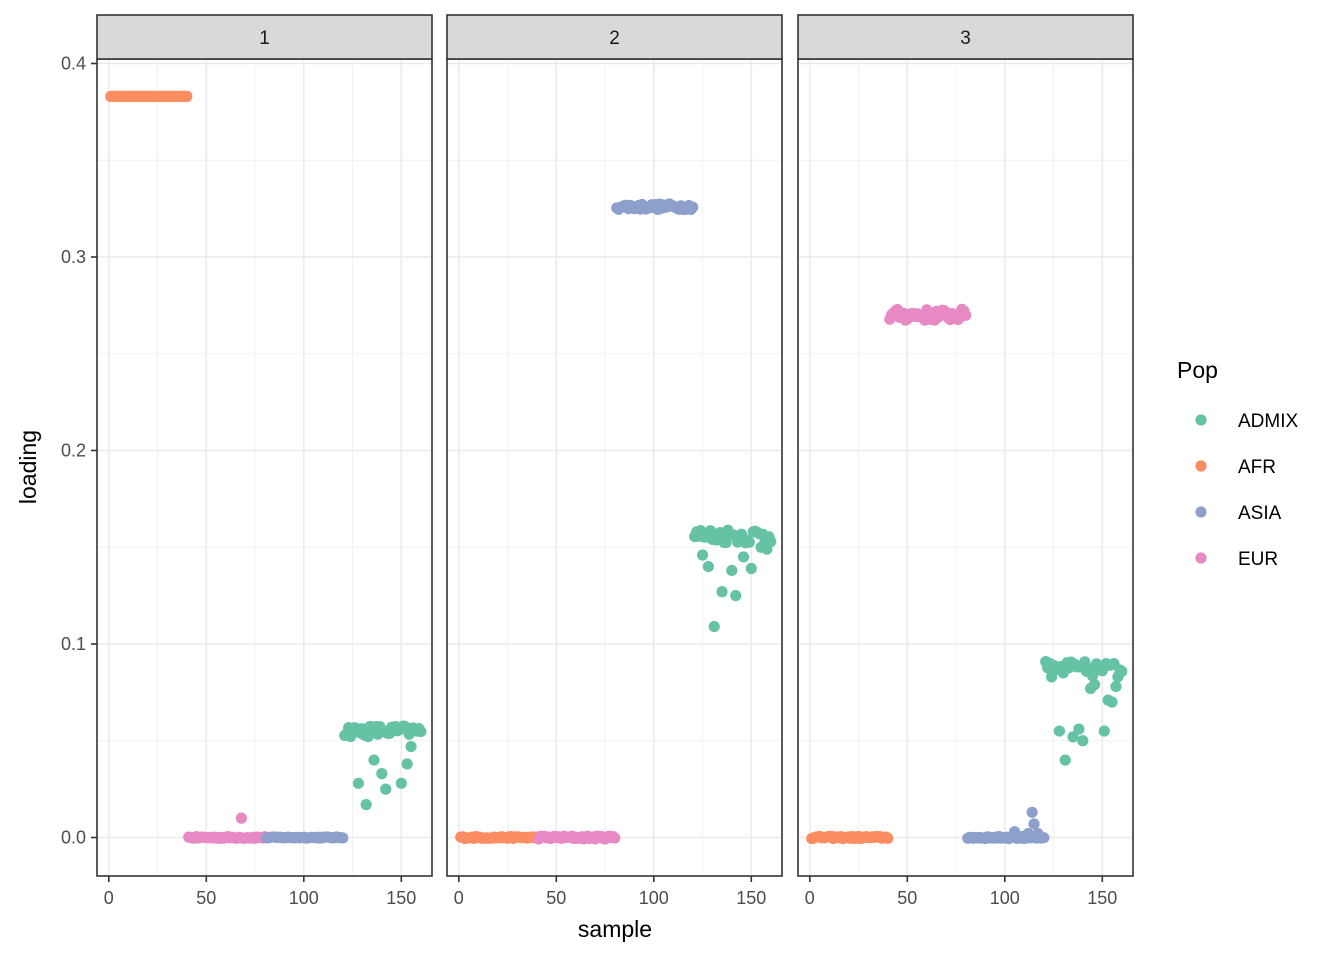 This screenshot has width=1344, height=960. What do you see at coordinates (615, 929) in the screenshot?
I see `x-axis-title: sample` at bounding box center [615, 929].